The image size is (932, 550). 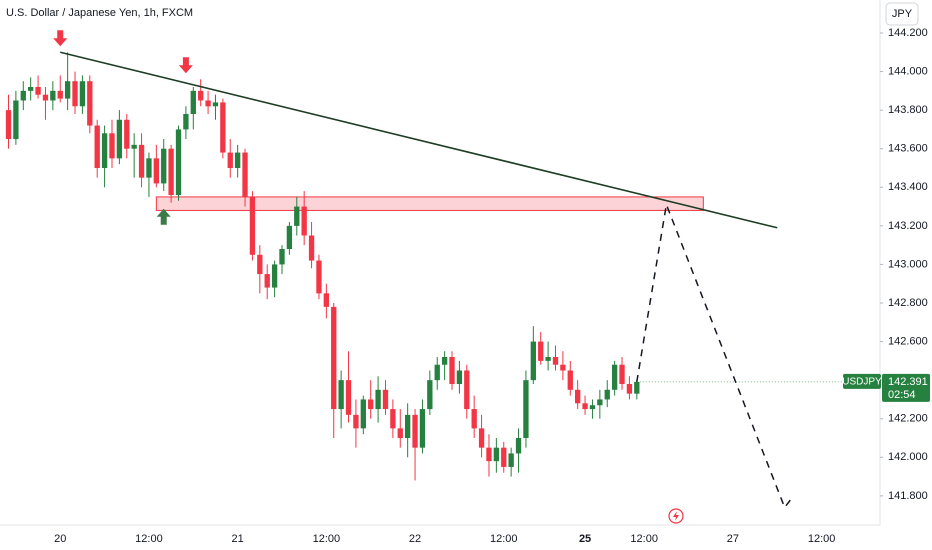 I want to click on y-tick-label: 141.800, so click(x=908, y=496).